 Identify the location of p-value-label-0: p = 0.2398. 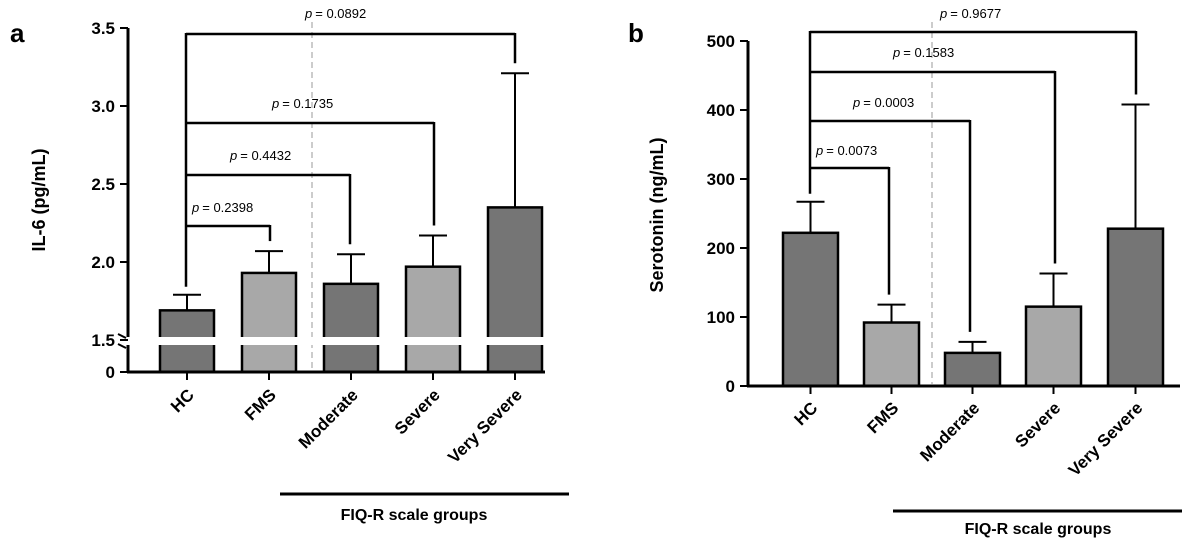
(222, 207).